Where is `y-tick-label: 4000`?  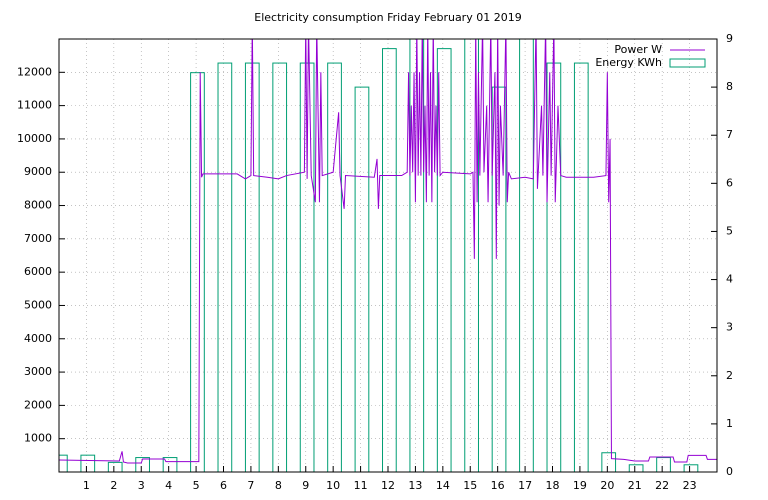 y-tick-label: 4000 is located at coordinates (38, 338).